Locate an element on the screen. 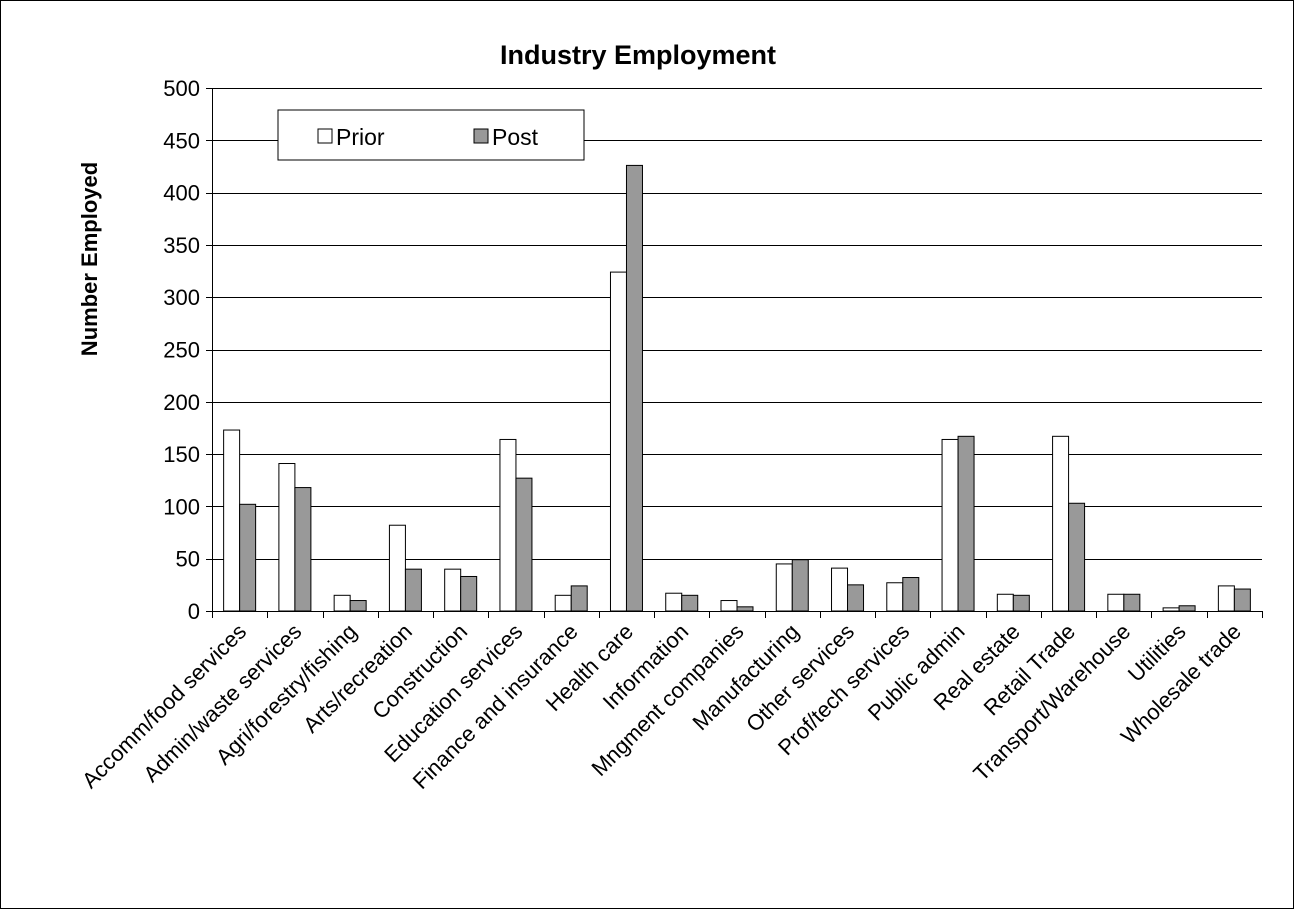  legend-box is located at coordinates (431, 135).